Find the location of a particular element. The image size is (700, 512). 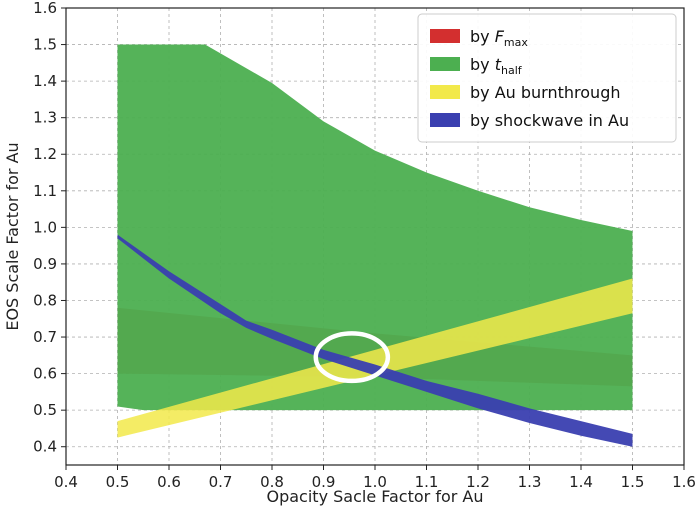

legend-label-variable: t is located at coordinates (498, 64).